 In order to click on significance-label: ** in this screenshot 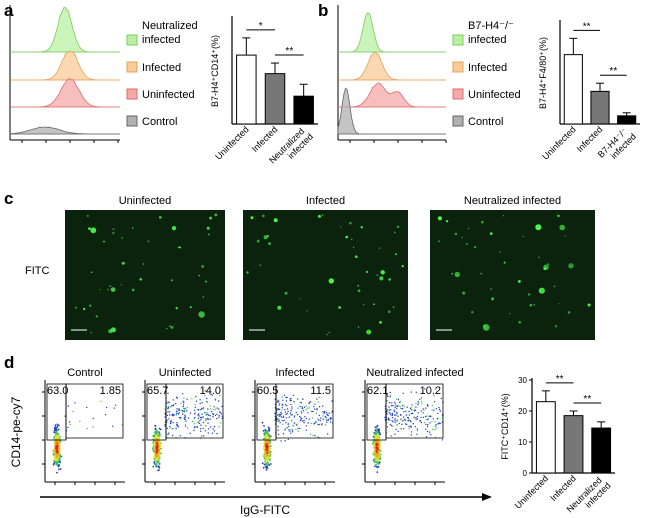, I will do `click(560, 379)`.